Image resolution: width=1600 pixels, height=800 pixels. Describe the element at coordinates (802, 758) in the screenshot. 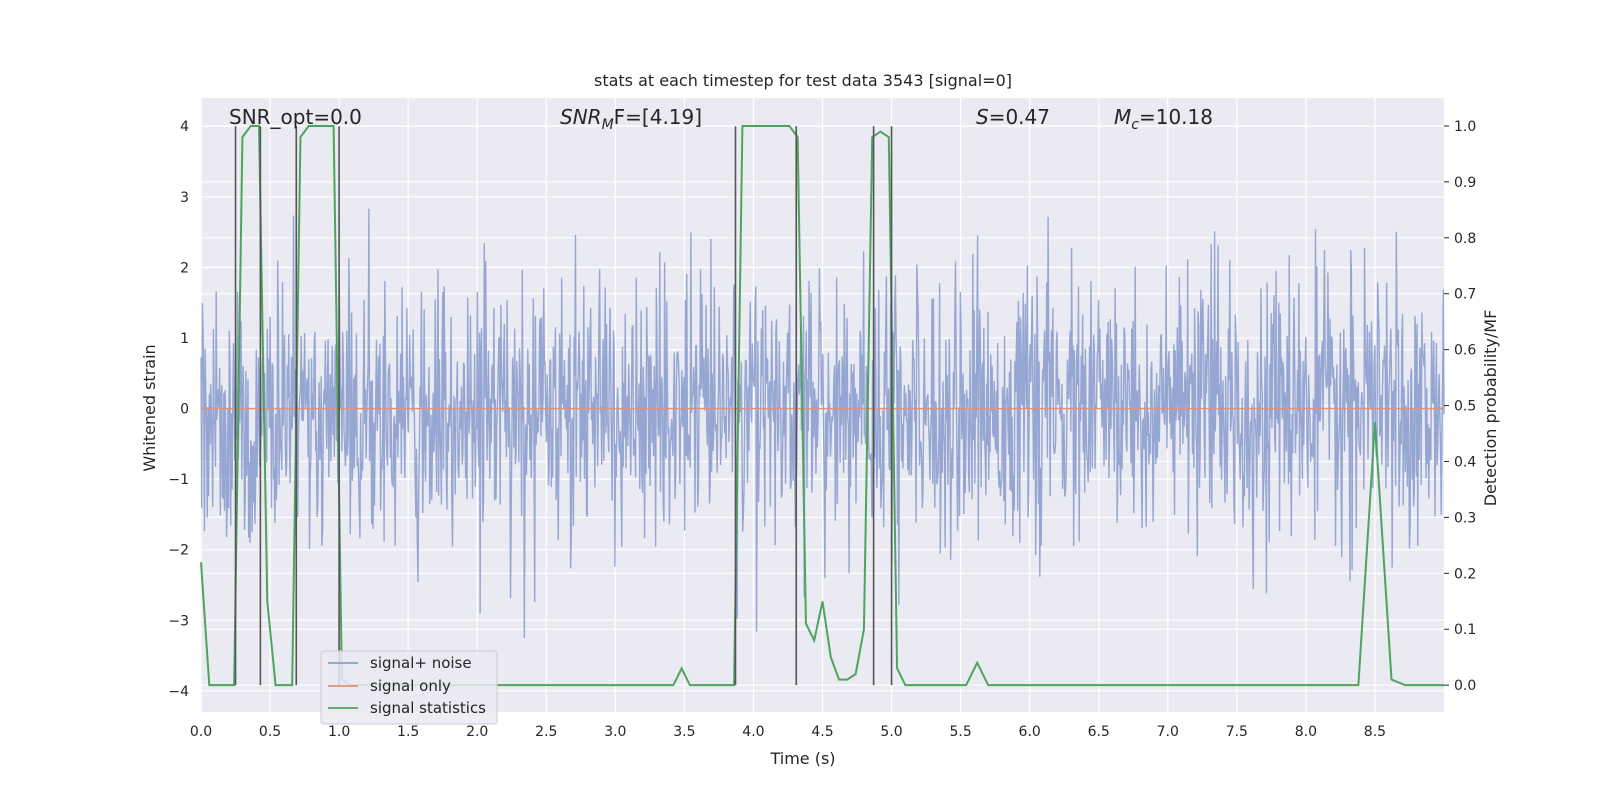

I see `x-axis-label: Time (s)` at that location.